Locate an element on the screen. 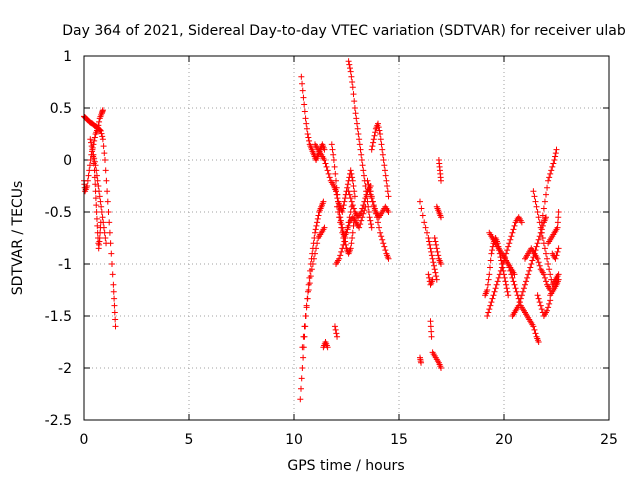 The height and width of the screenshot is (480, 640). x-tick-label: 25 is located at coordinates (609, 440).